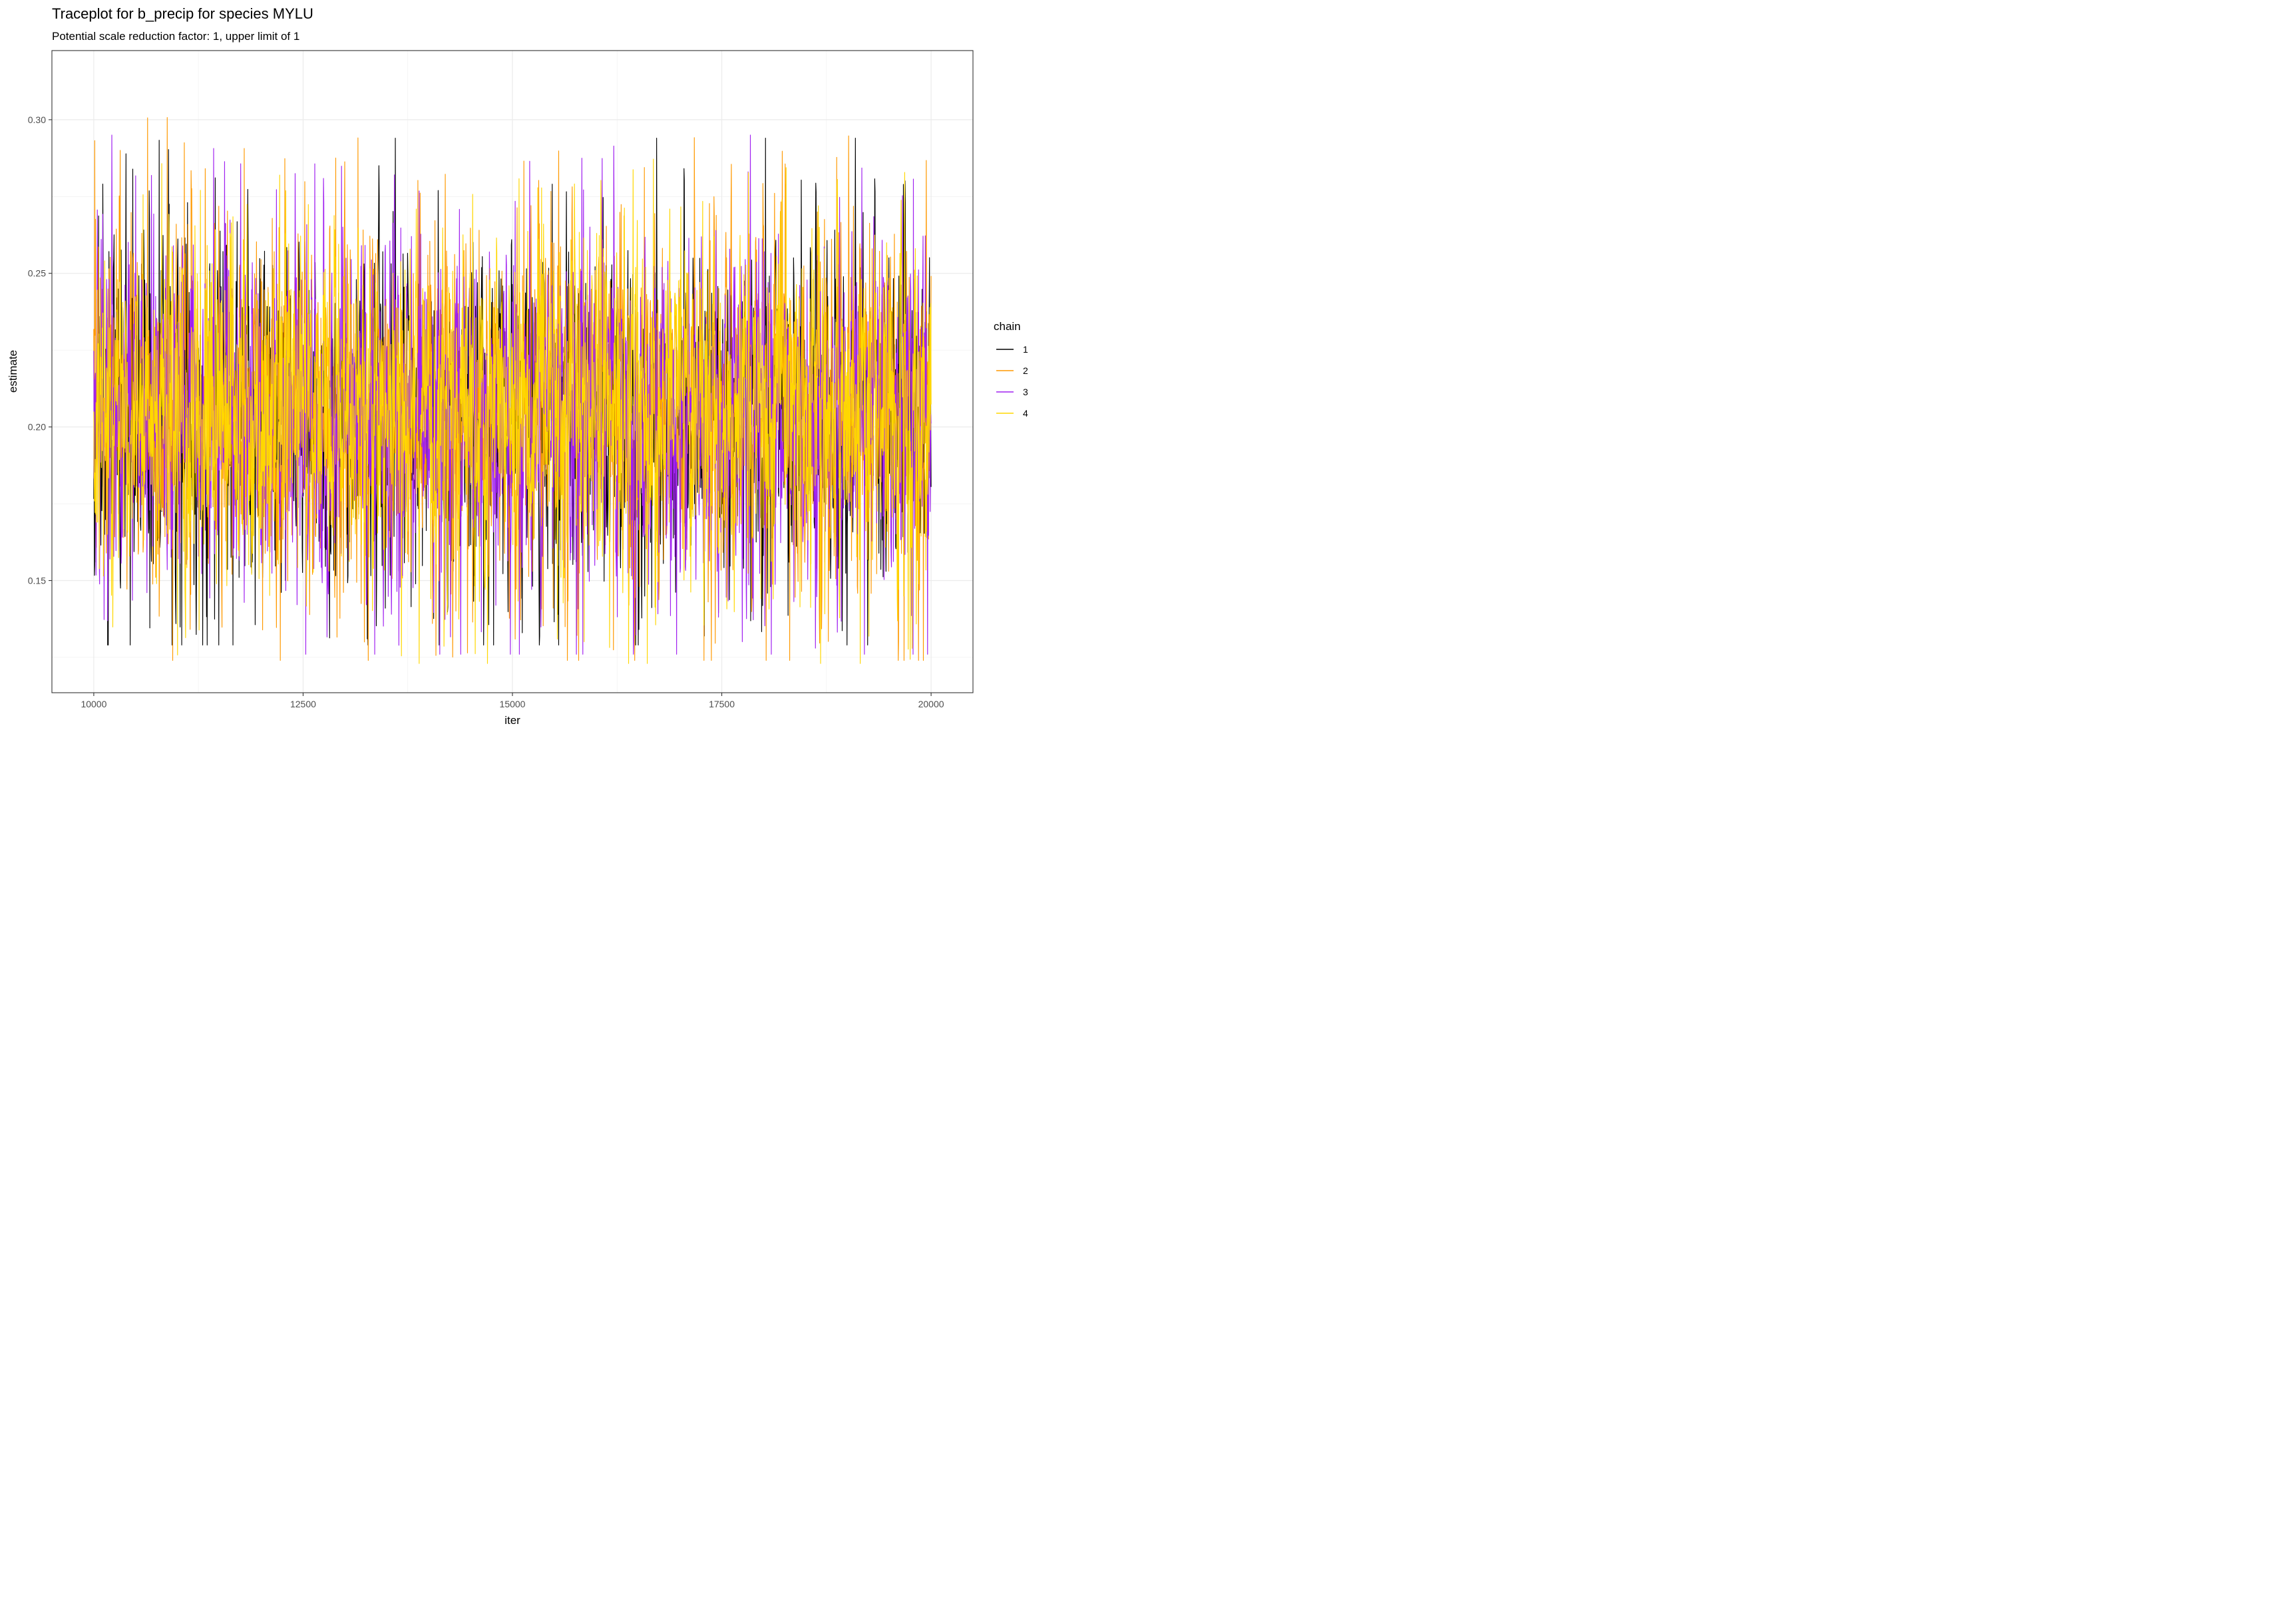 The height and width of the screenshot is (1615, 2296). What do you see at coordinates (722, 704) in the screenshot?
I see `x-tick-label: 17500` at bounding box center [722, 704].